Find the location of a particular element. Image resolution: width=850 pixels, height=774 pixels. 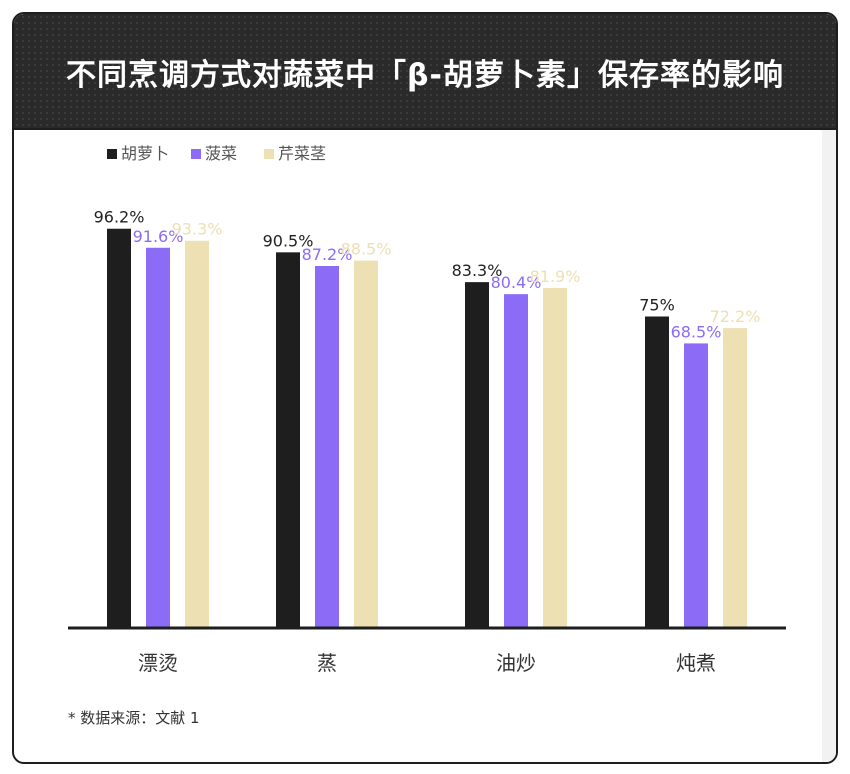

legend-label: 菠菜 is located at coordinates (221, 153).